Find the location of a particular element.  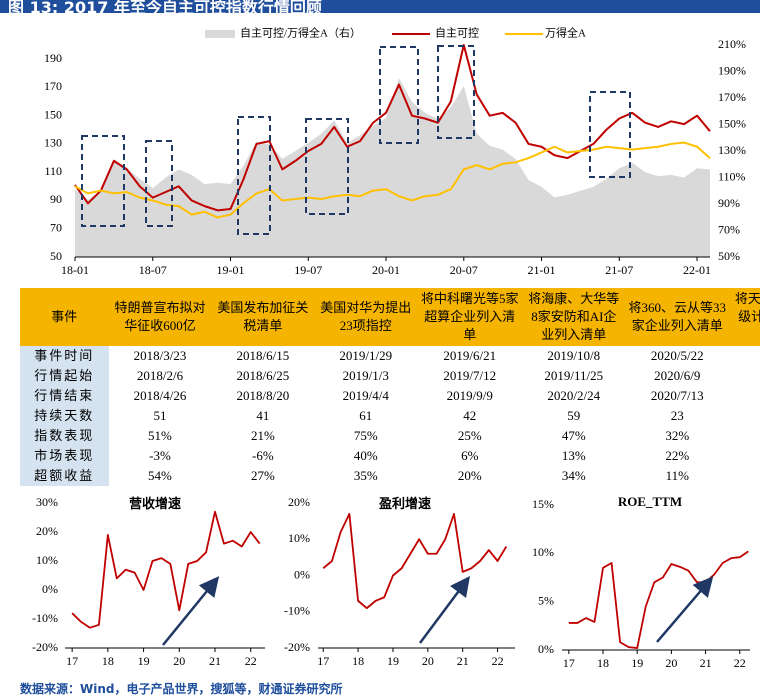

y-tick-label: 150 is located at coordinates (53, 114).